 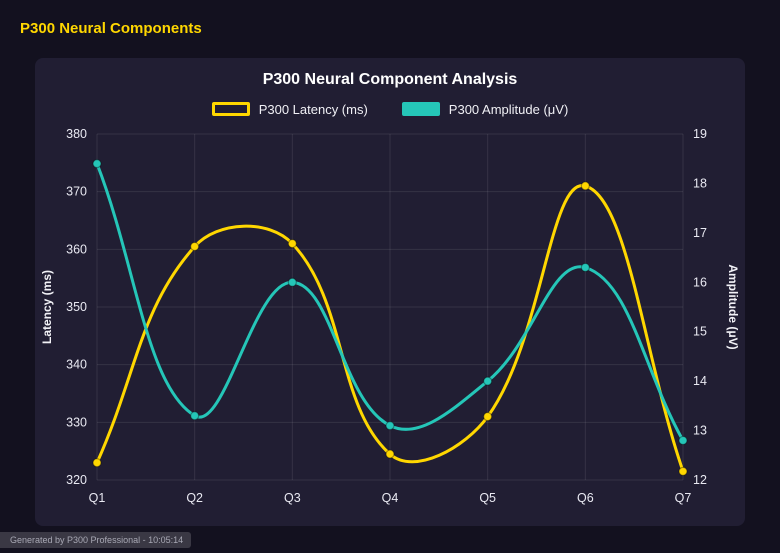 What do you see at coordinates (700, 381) in the screenshot?
I see `svg-text: 14` at bounding box center [700, 381].